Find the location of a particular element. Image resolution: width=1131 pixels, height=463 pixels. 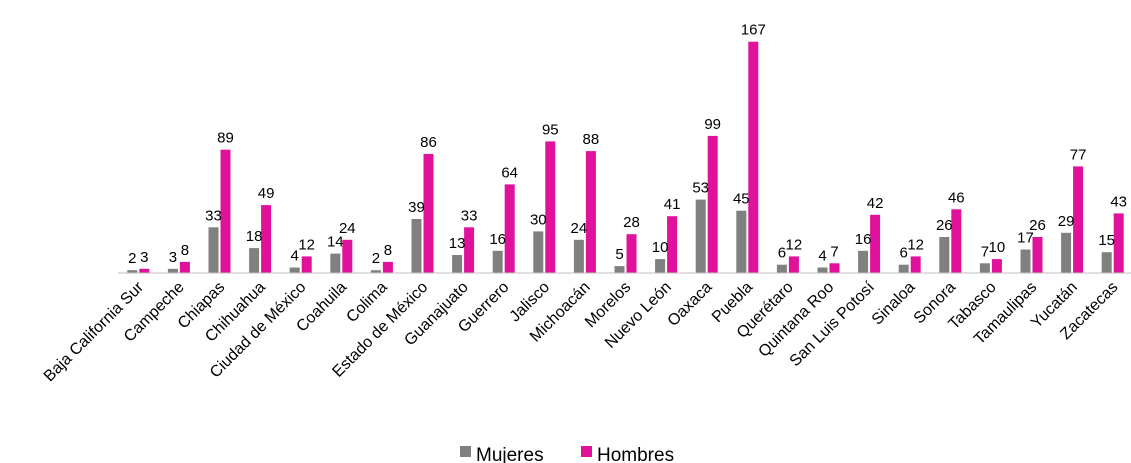

data-label-hombres-nuevo-leon: 41 is located at coordinates (672, 204).